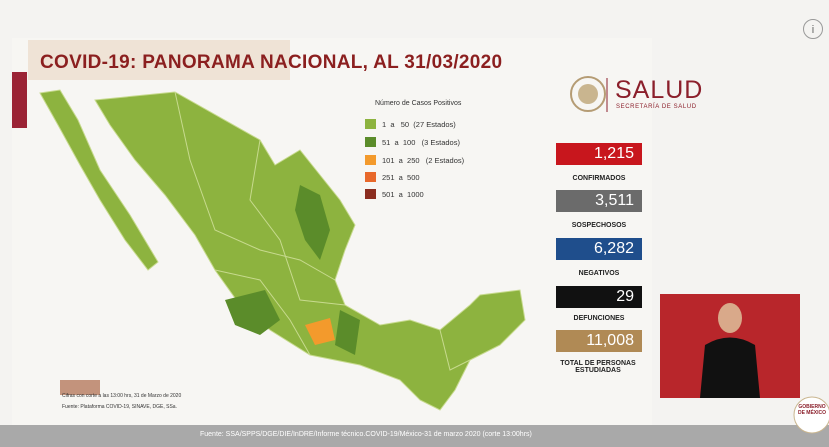  Describe the element at coordinates (80, 387) in the screenshot. I see `footnote-icon` at that location.